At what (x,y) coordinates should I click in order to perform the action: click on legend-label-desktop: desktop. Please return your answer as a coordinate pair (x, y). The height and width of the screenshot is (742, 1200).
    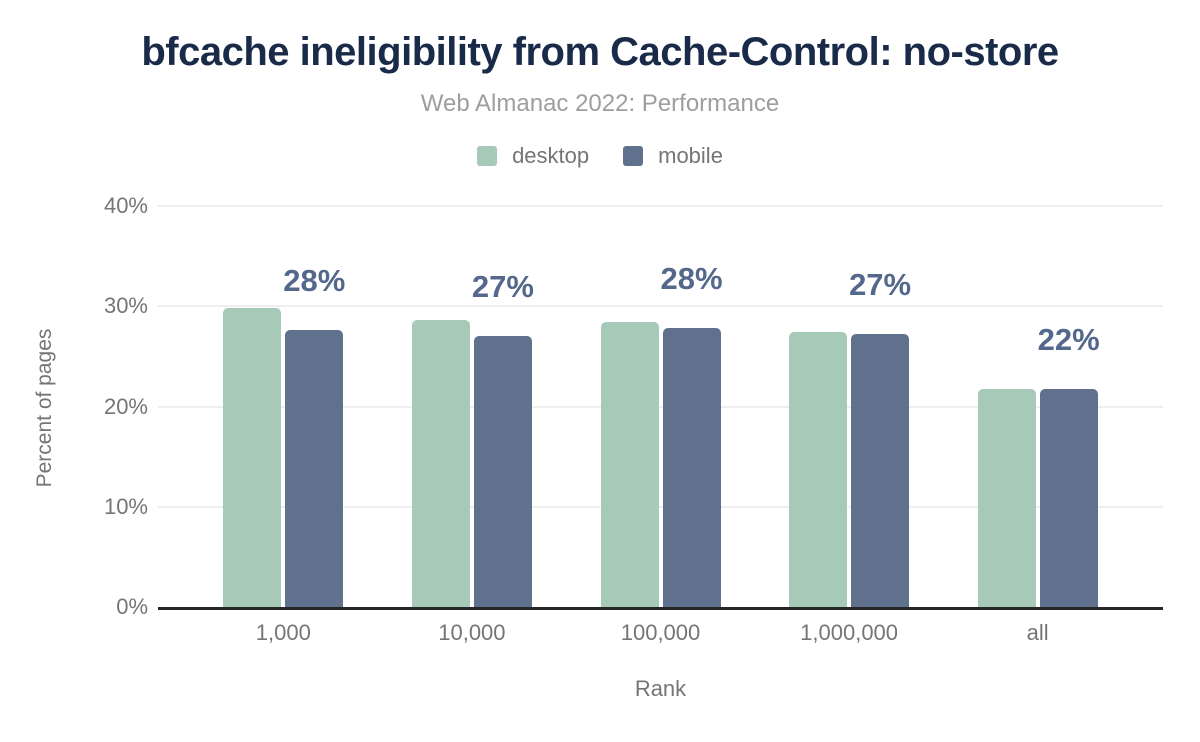
    Looking at the image, I should click on (551, 155).